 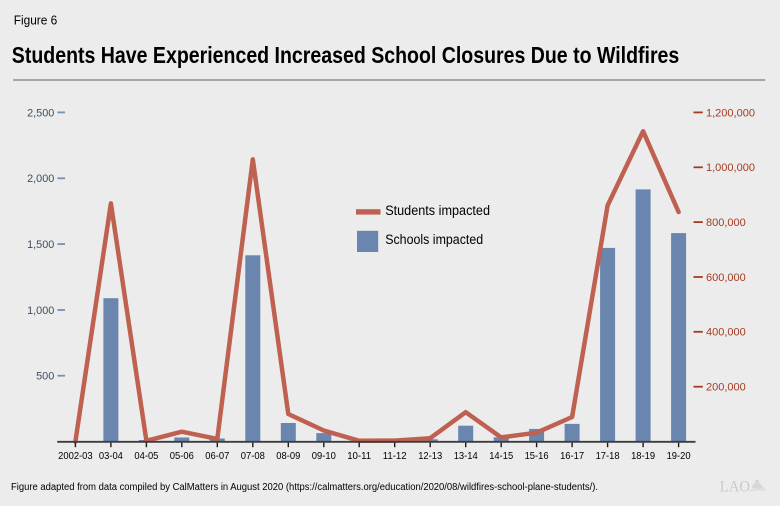 What do you see at coordinates (730, 168) in the screenshot?
I see `svg-text: 1,000,000` at bounding box center [730, 168].